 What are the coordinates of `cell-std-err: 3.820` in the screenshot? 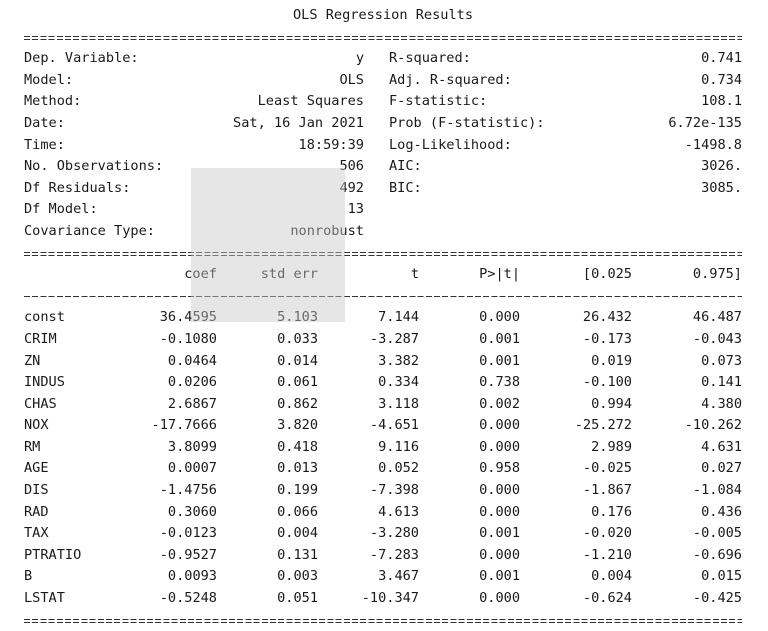 It's located at (297, 425).